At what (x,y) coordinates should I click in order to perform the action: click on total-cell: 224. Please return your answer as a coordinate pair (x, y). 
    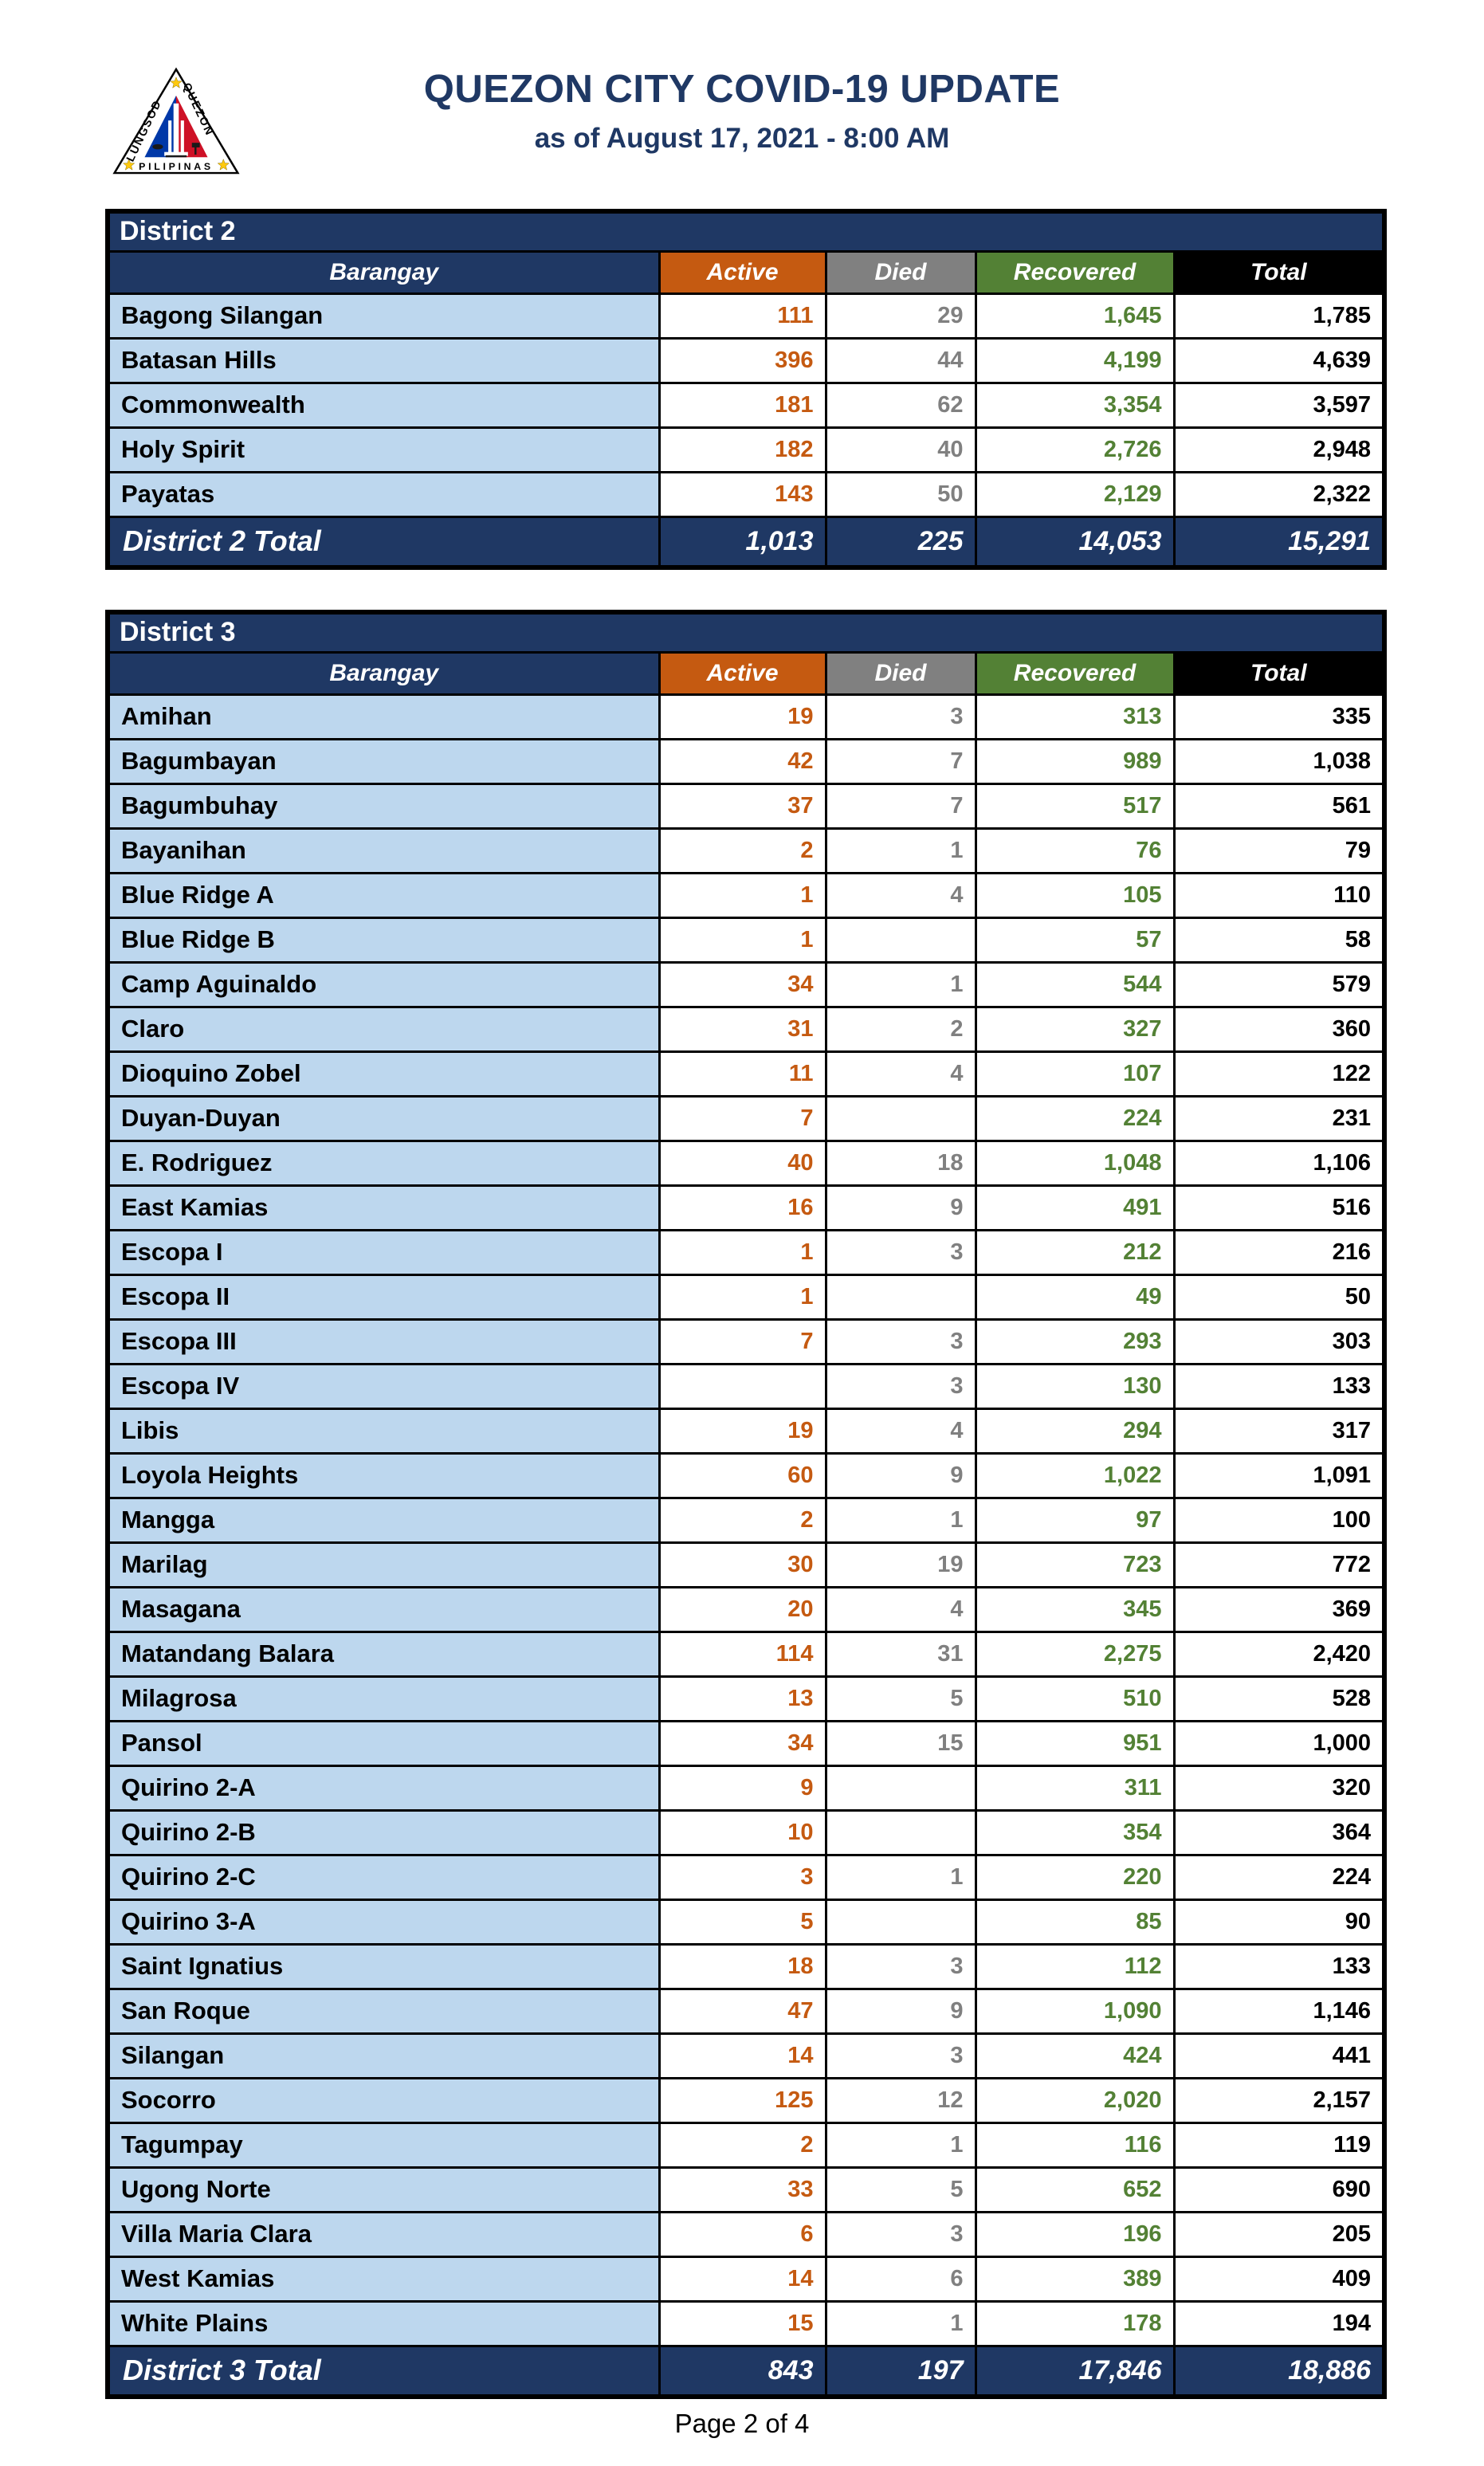
    Looking at the image, I should click on (1279, 1877).